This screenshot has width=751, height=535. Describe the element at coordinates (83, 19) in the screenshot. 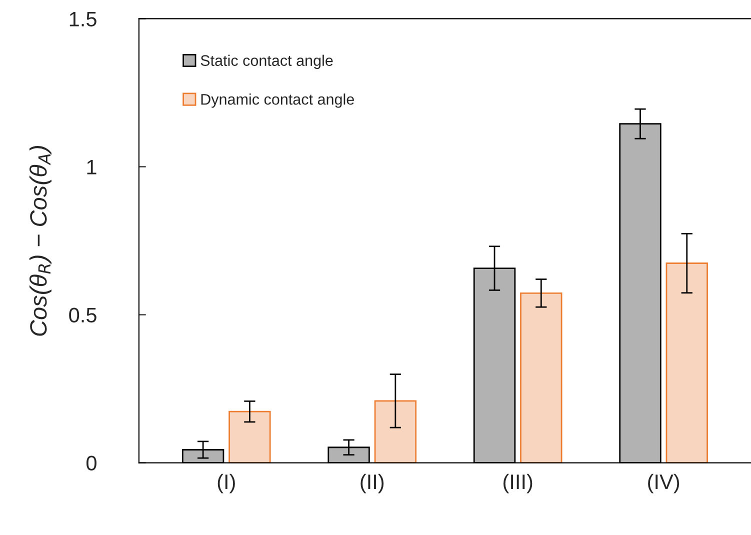

I see `y-tick-label: 1.5` at that location.